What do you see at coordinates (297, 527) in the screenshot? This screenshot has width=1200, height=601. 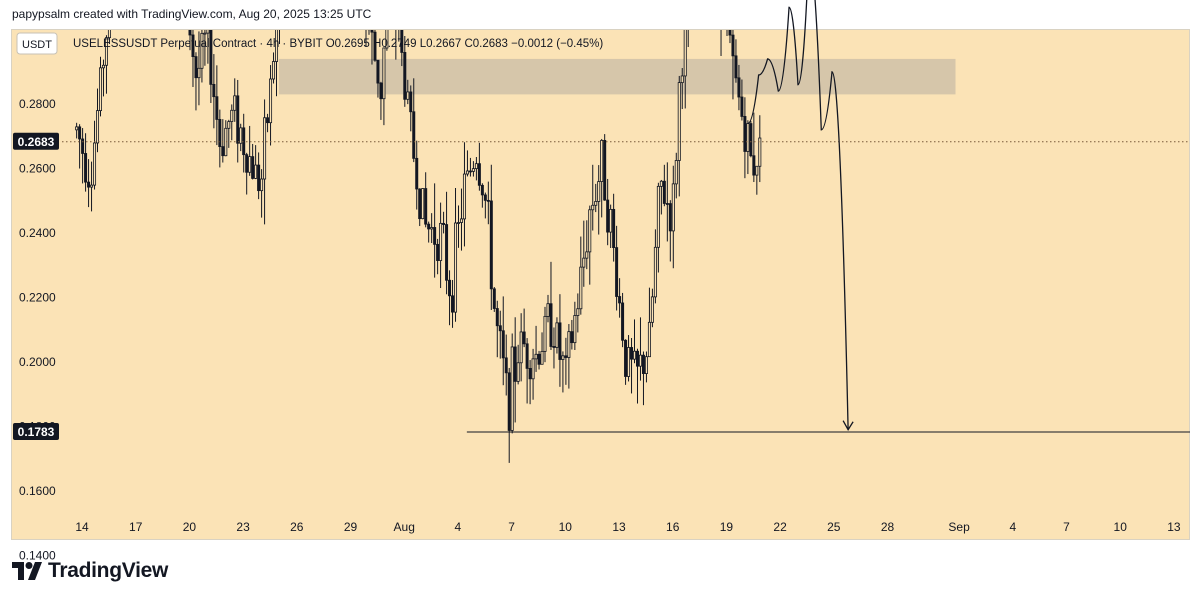 I see `x-tick-label: 26` at bounding box center [297, 527].